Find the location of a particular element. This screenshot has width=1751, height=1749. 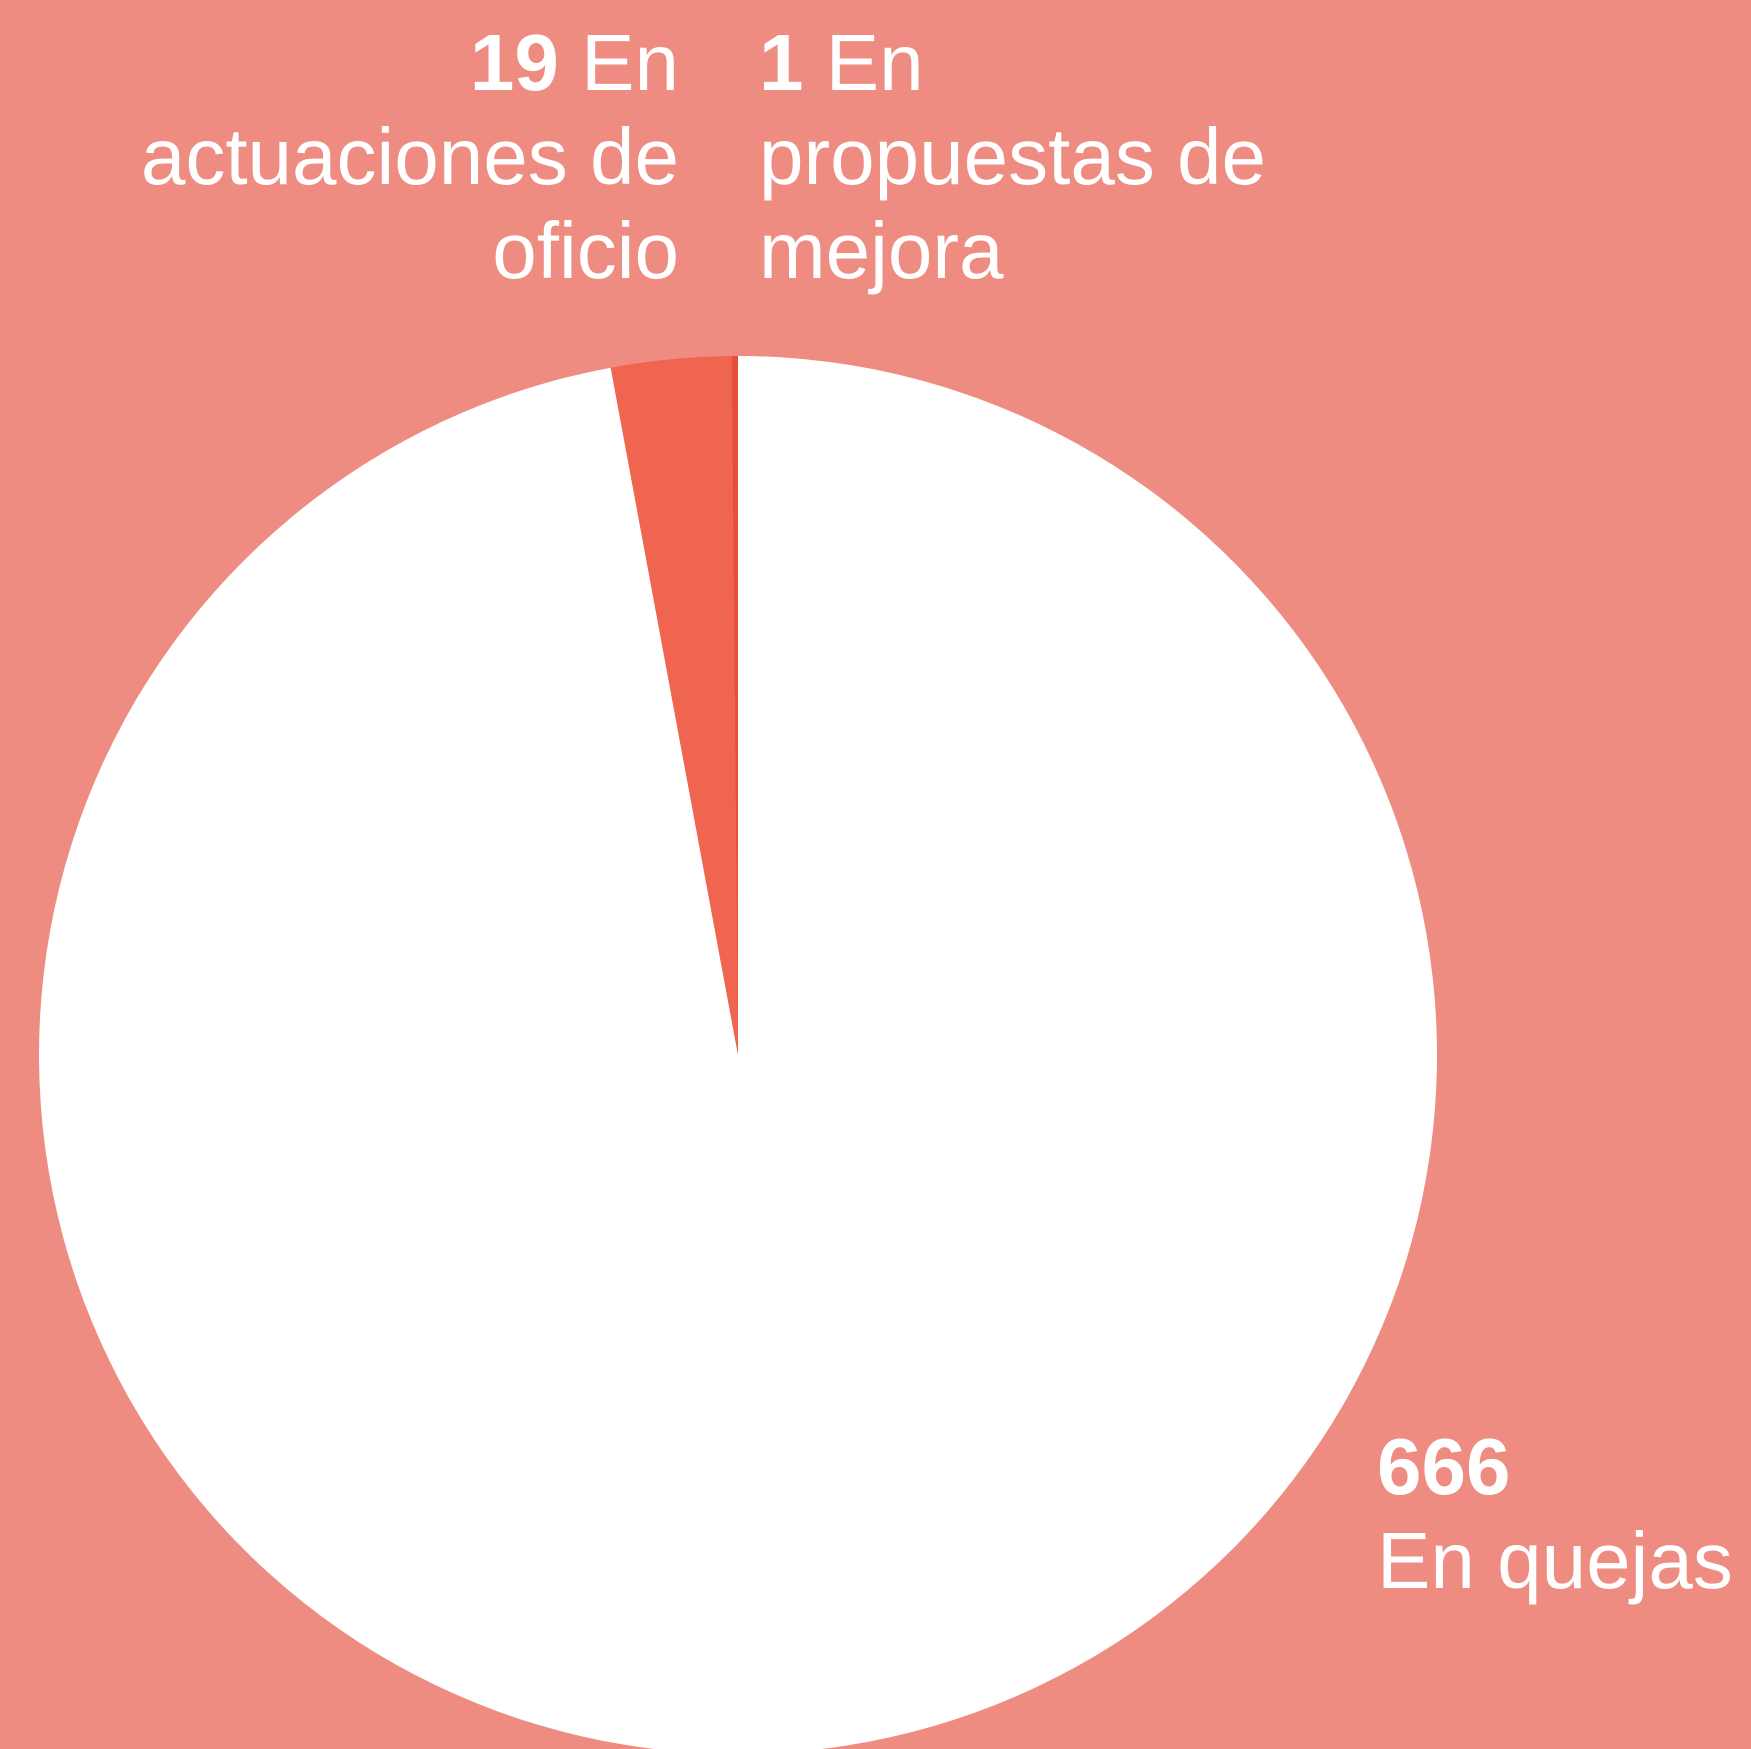

value-label: 1 is located at coordinates (781, 62).